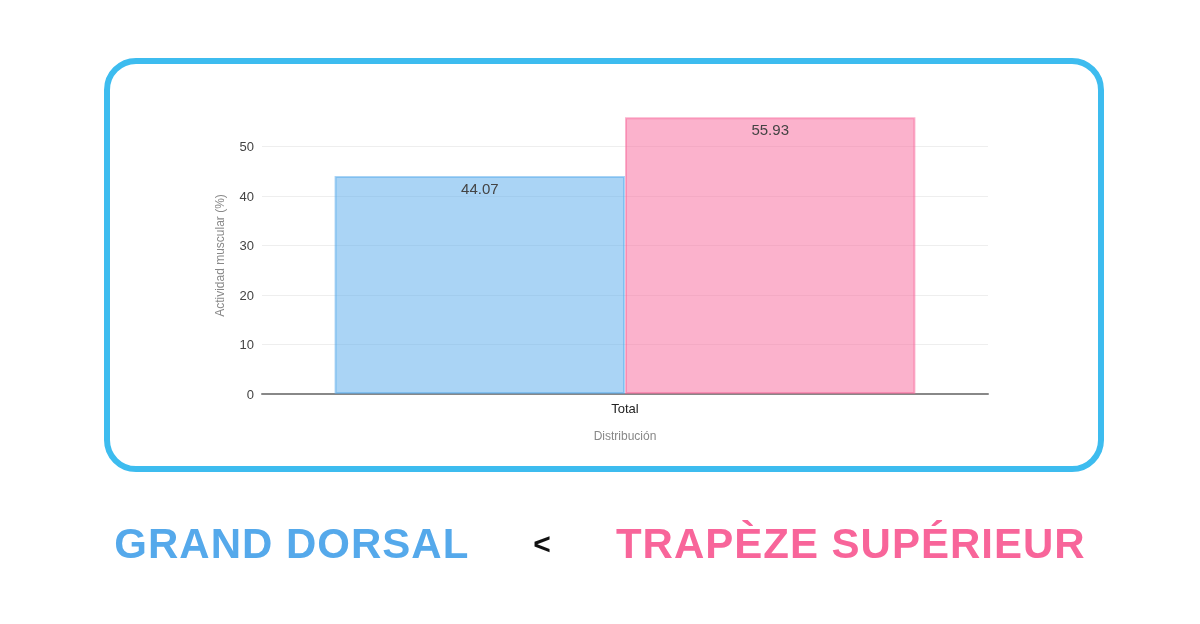 This screenshot has height=624, width=1200. I want to click on y-tick-label: 0, so click(250, 394).